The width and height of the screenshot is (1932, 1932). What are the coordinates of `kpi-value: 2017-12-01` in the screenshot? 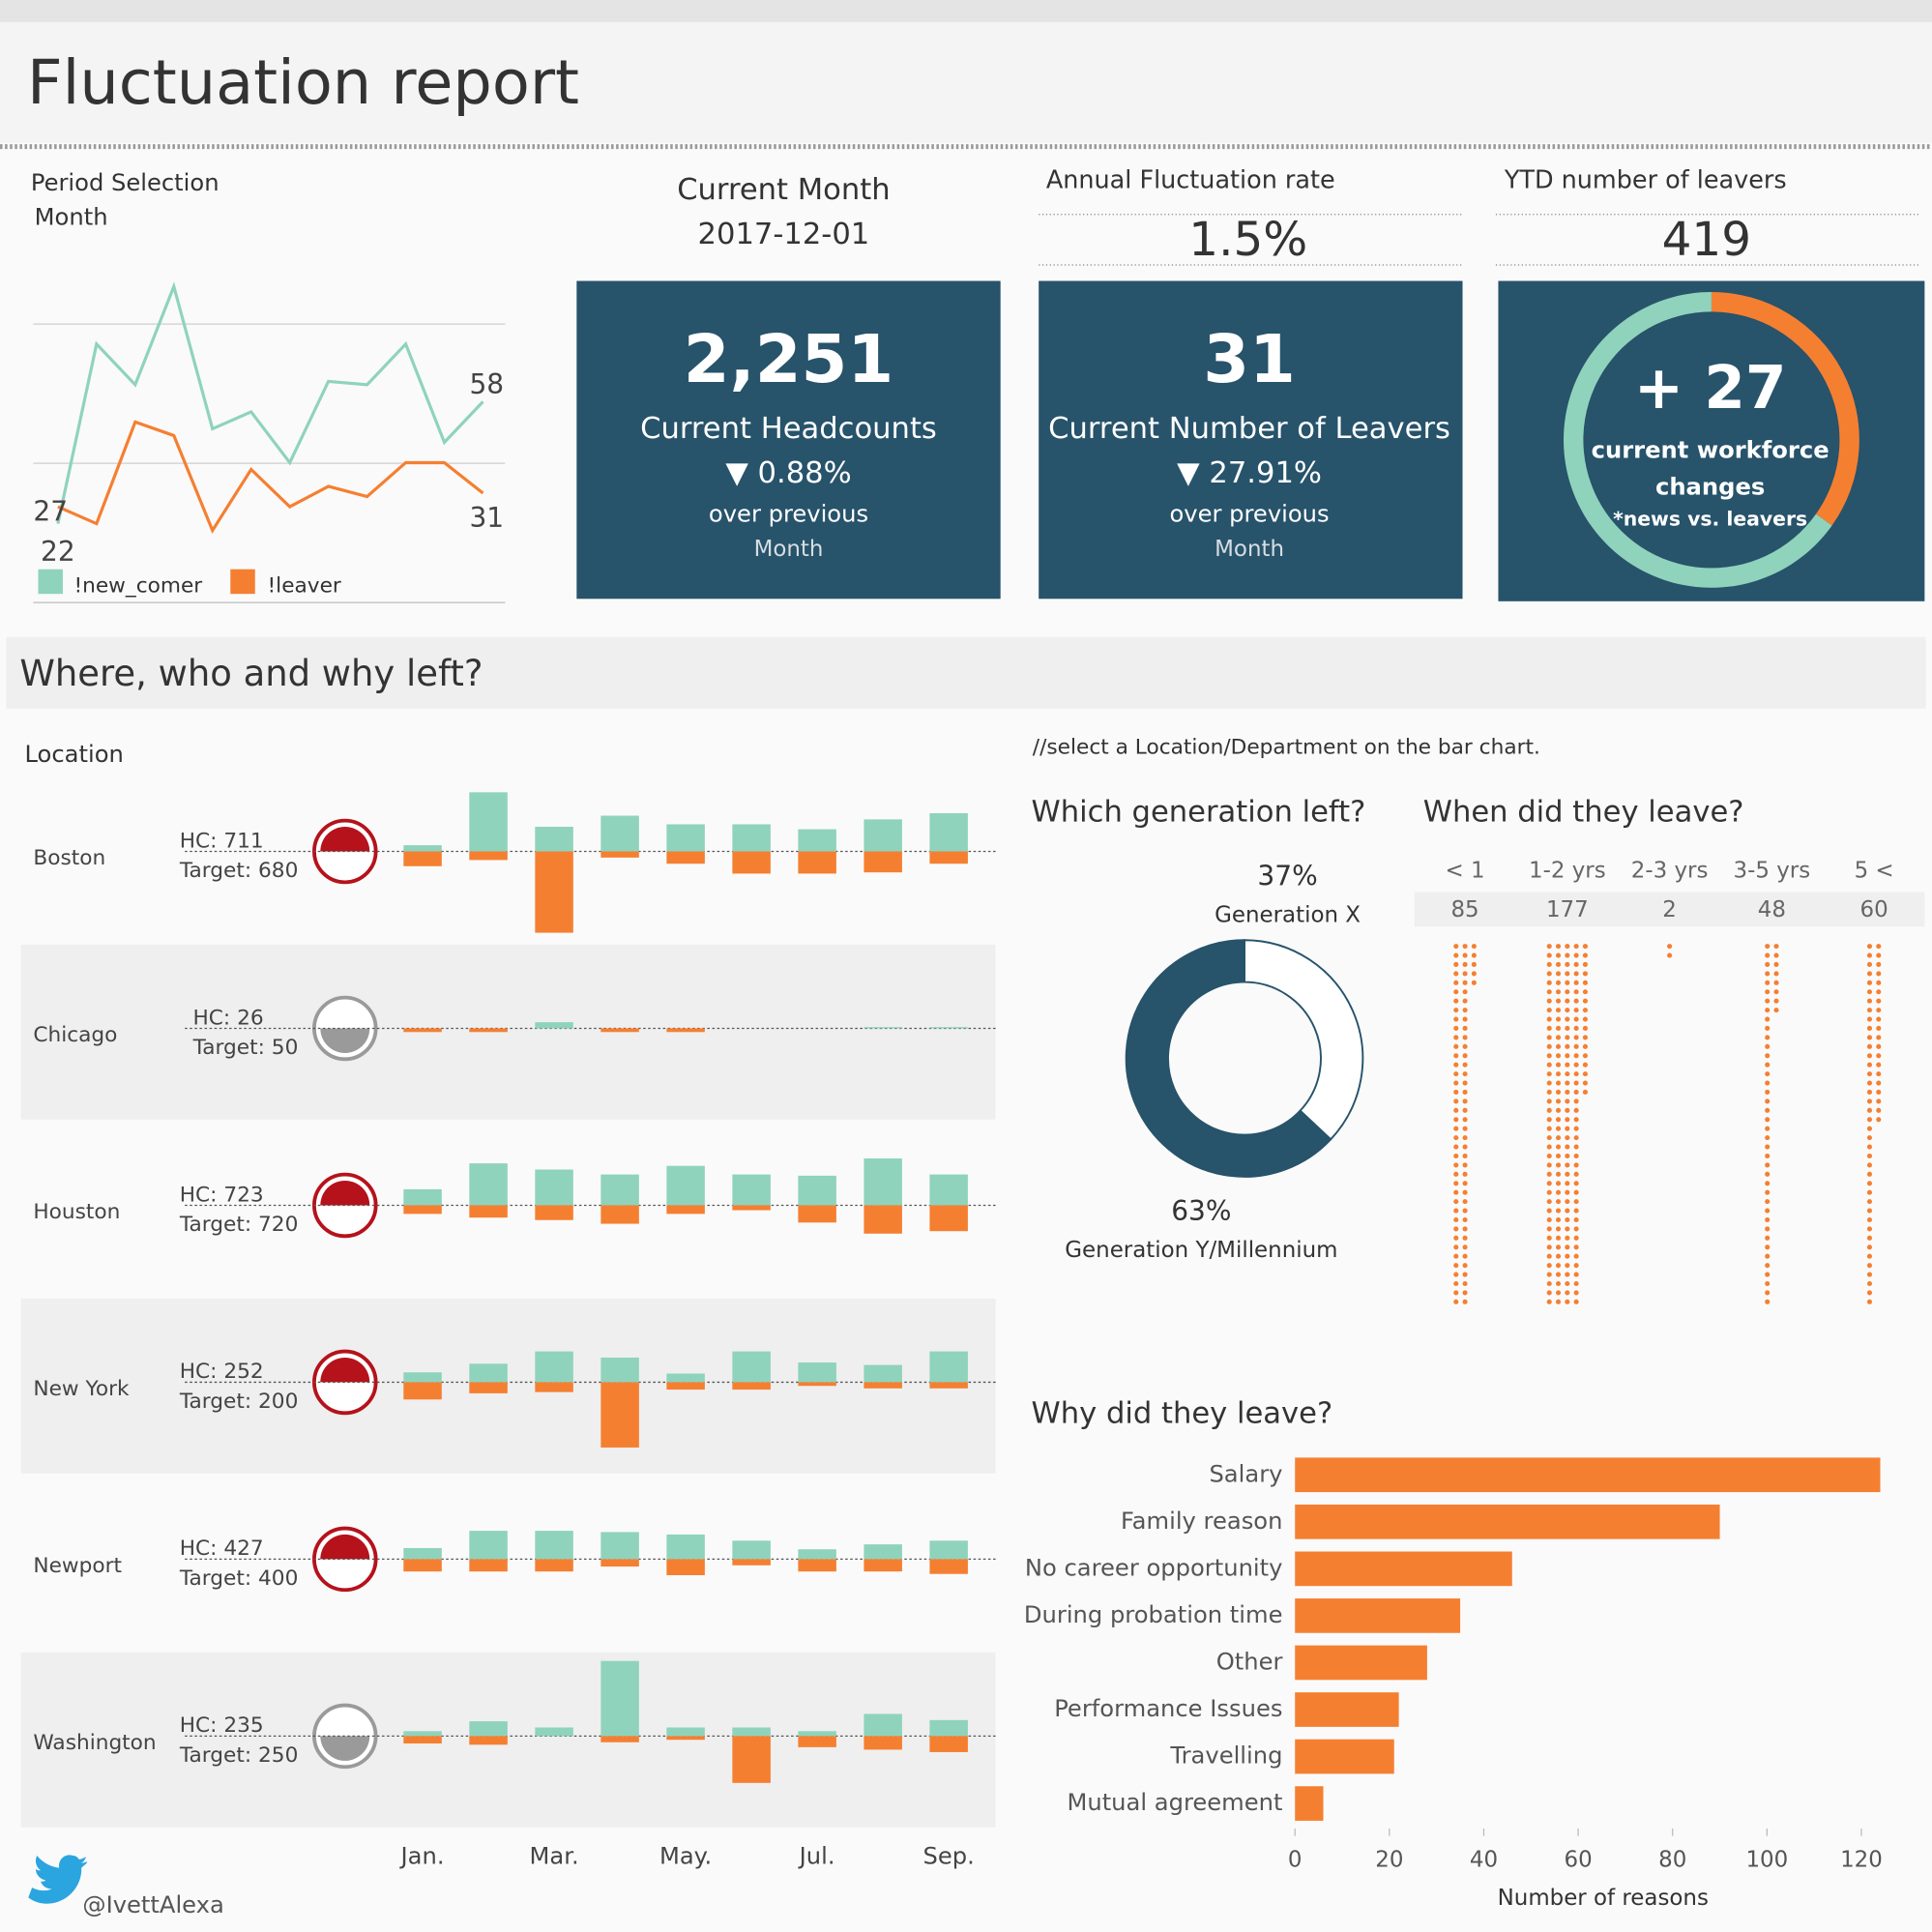 It's located at (784, 234).